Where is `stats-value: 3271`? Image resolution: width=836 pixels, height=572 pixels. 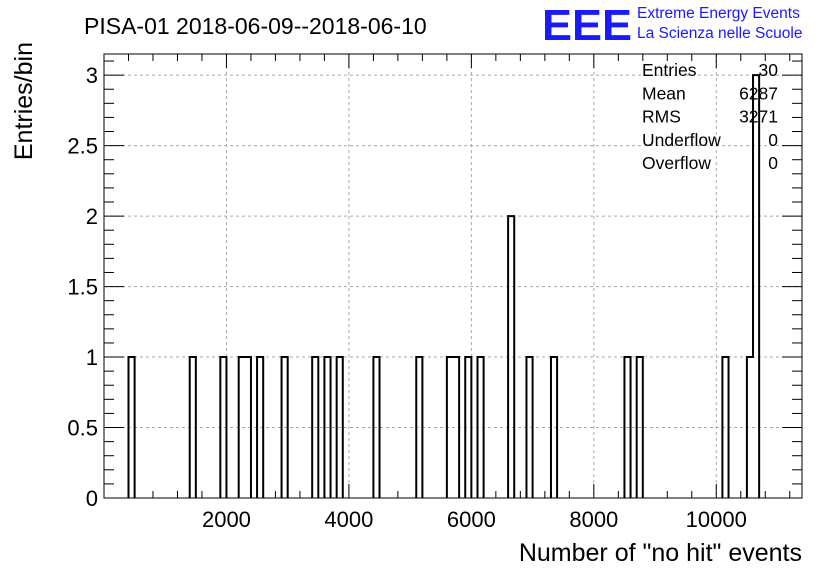 stats-value: 3271 is located at coordinates (758, 117).